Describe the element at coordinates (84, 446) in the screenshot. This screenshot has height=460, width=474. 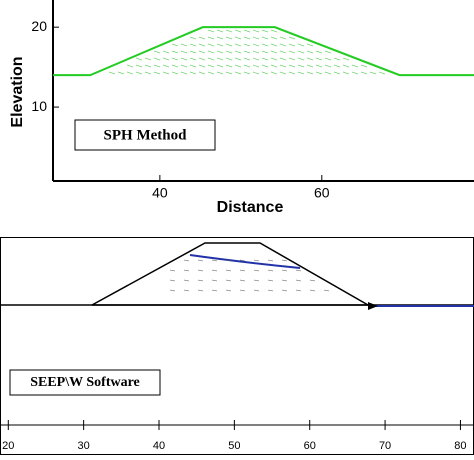
I see `x-tick-label: 30` at that location.